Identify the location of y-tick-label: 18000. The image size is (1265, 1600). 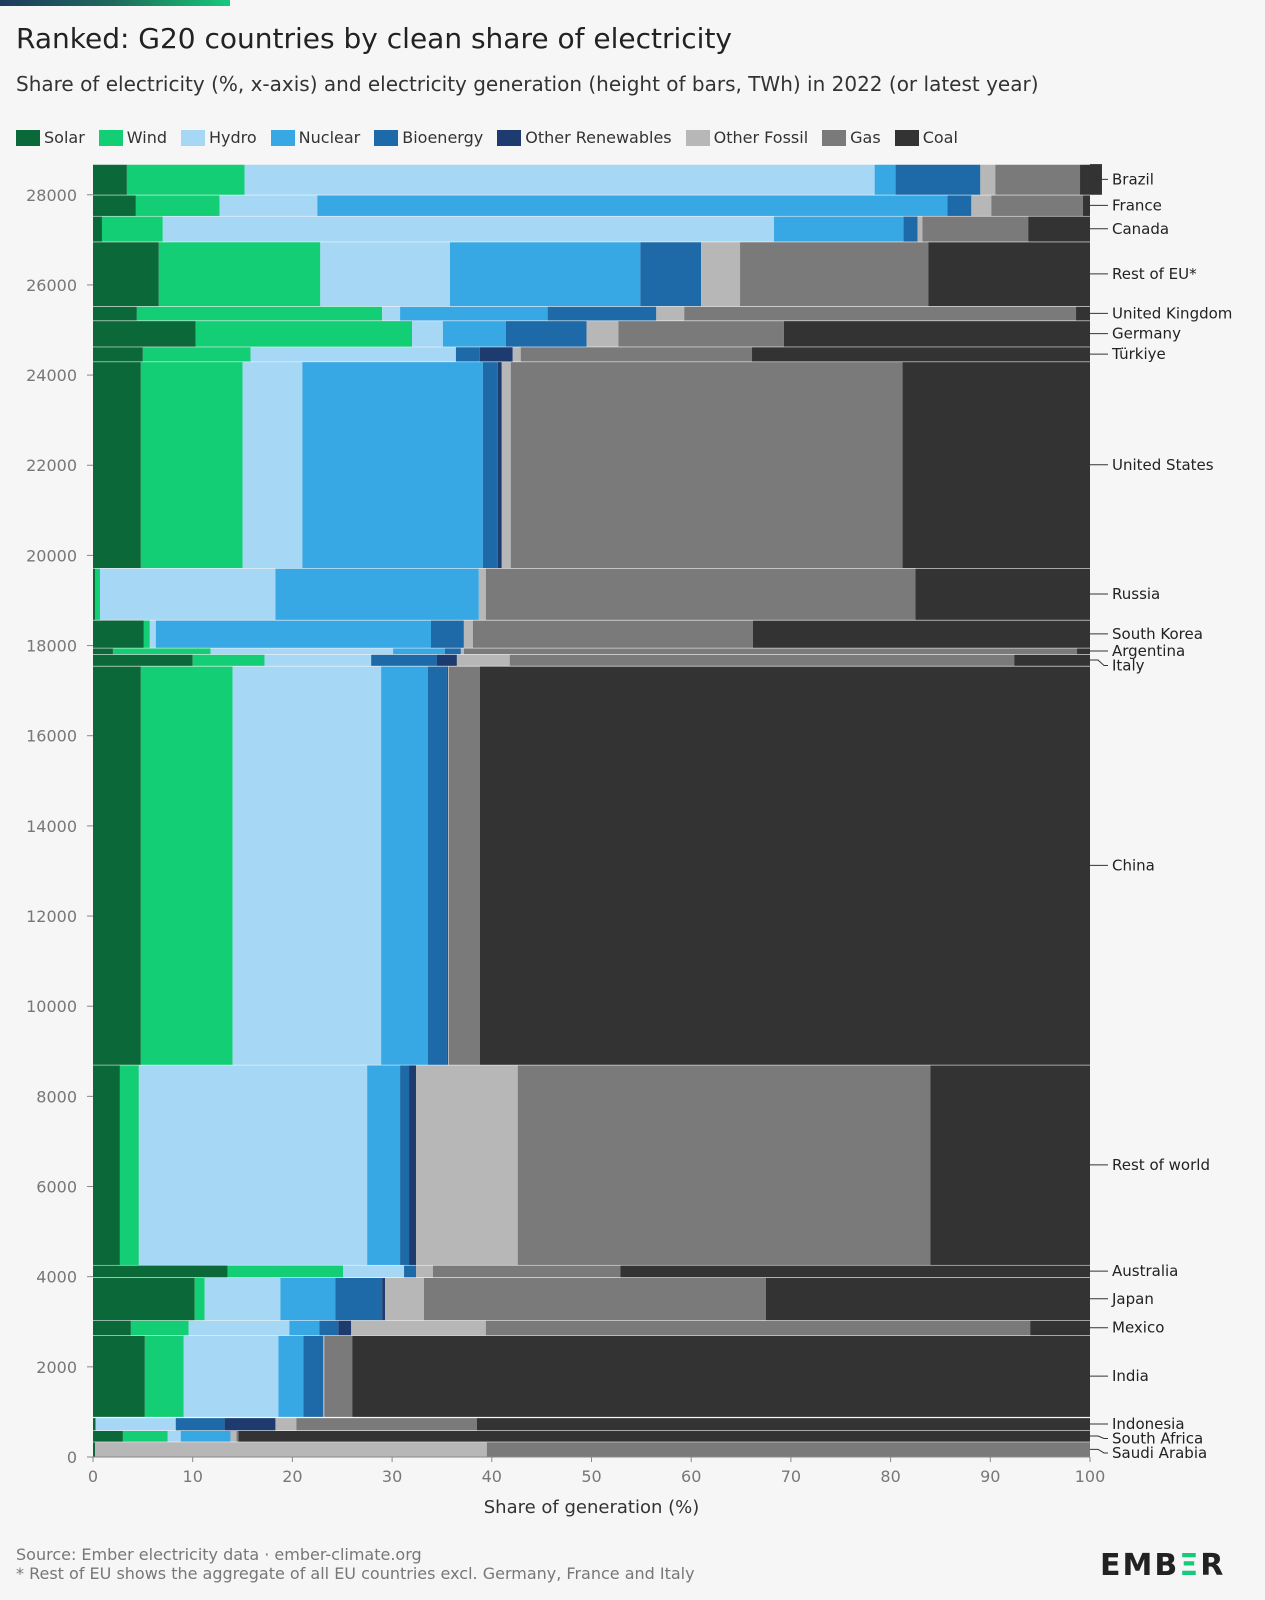
(51, 646).